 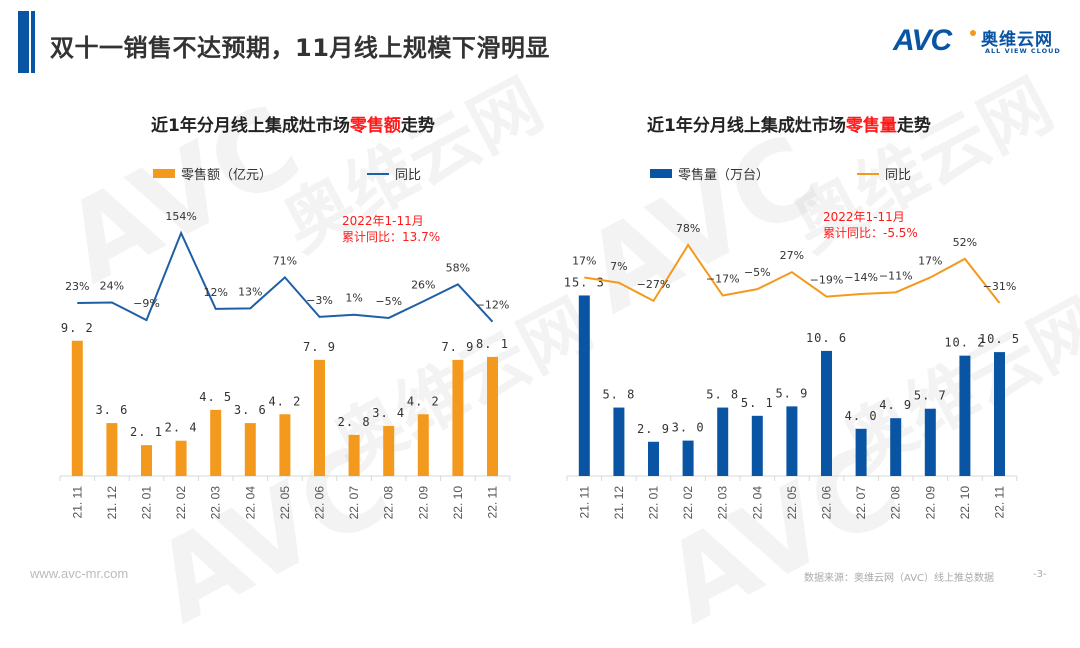 What do you see at coordinates (492, 344) in the screenshot?
I see `bar-data-label: 8. 1` at bounding box center [492, 344].